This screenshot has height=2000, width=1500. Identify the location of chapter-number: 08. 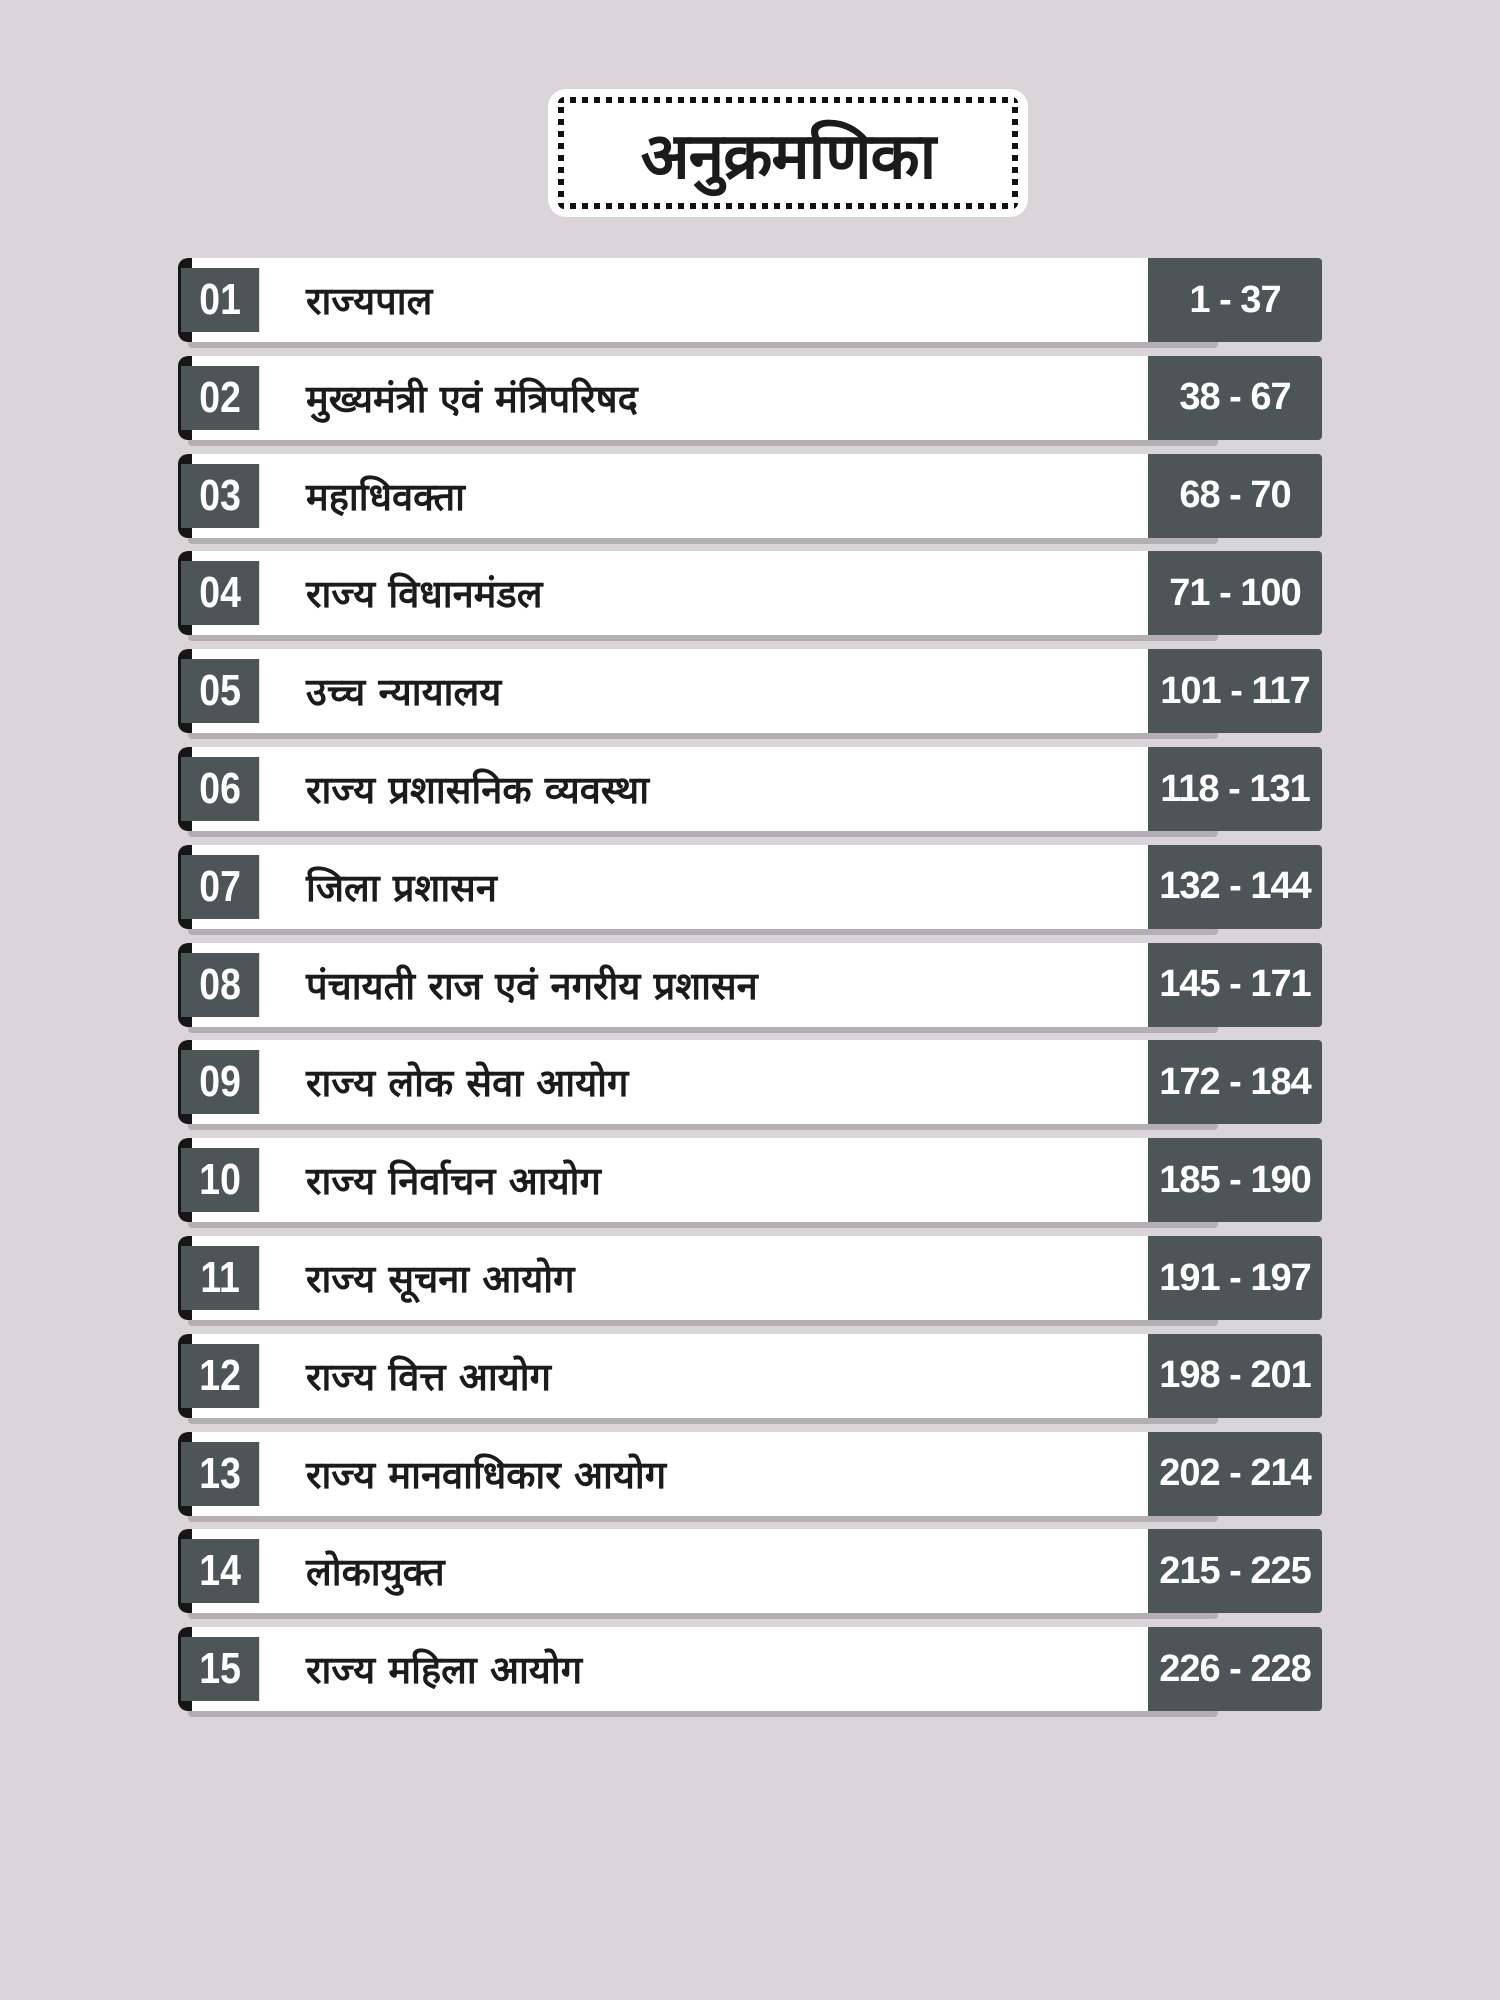
(220, 984).